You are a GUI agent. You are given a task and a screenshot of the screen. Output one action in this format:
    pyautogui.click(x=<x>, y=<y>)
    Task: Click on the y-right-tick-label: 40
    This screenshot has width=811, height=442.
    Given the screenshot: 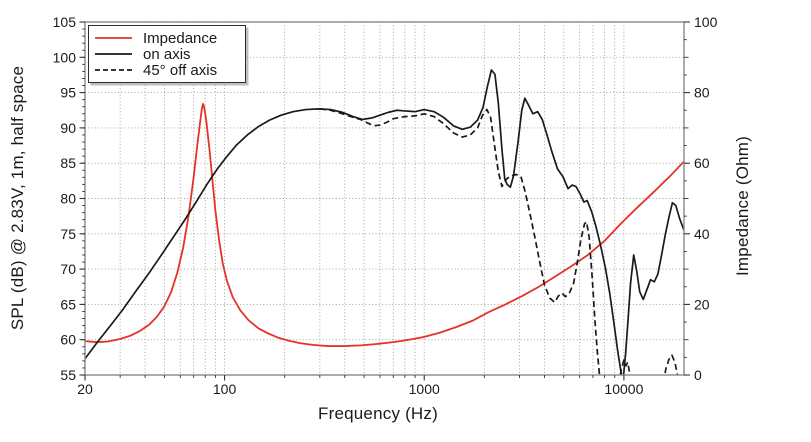 What is the action you would take?
    pyautogui.click(x=702, y=234)
    